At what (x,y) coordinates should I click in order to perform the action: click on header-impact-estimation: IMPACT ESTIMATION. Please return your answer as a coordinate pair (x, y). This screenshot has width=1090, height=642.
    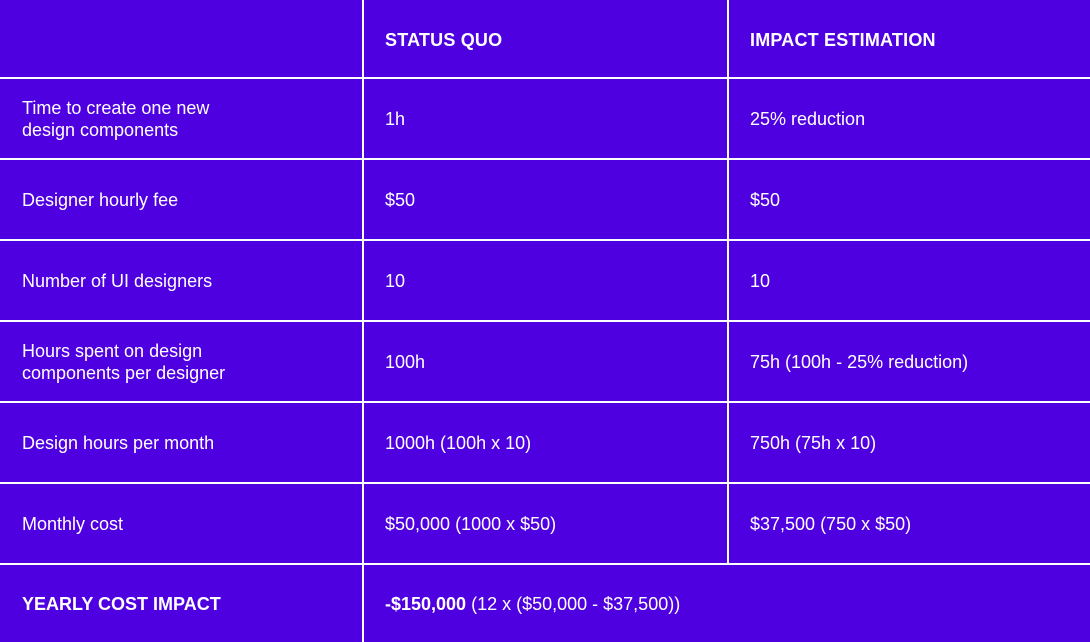
    Looking at the image, I should click on (909, 38).